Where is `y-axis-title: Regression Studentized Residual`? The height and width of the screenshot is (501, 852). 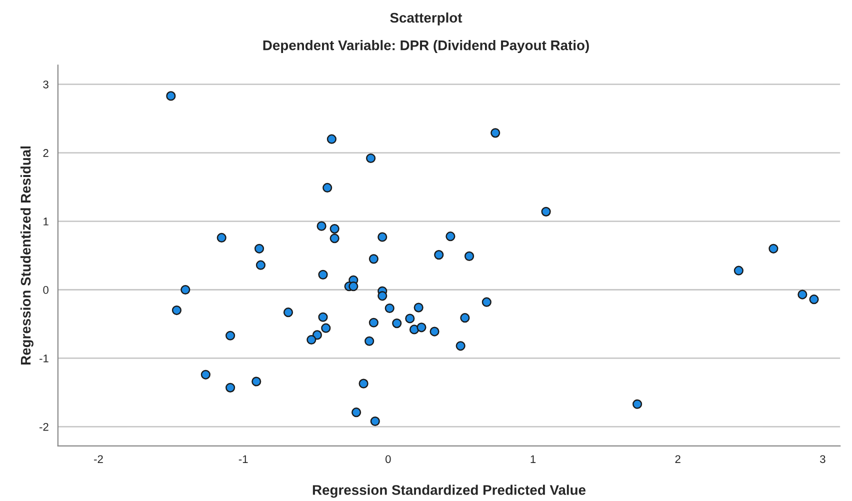
y-axis-title: Regression Studentized Residual is located at coordinates (27, 255).